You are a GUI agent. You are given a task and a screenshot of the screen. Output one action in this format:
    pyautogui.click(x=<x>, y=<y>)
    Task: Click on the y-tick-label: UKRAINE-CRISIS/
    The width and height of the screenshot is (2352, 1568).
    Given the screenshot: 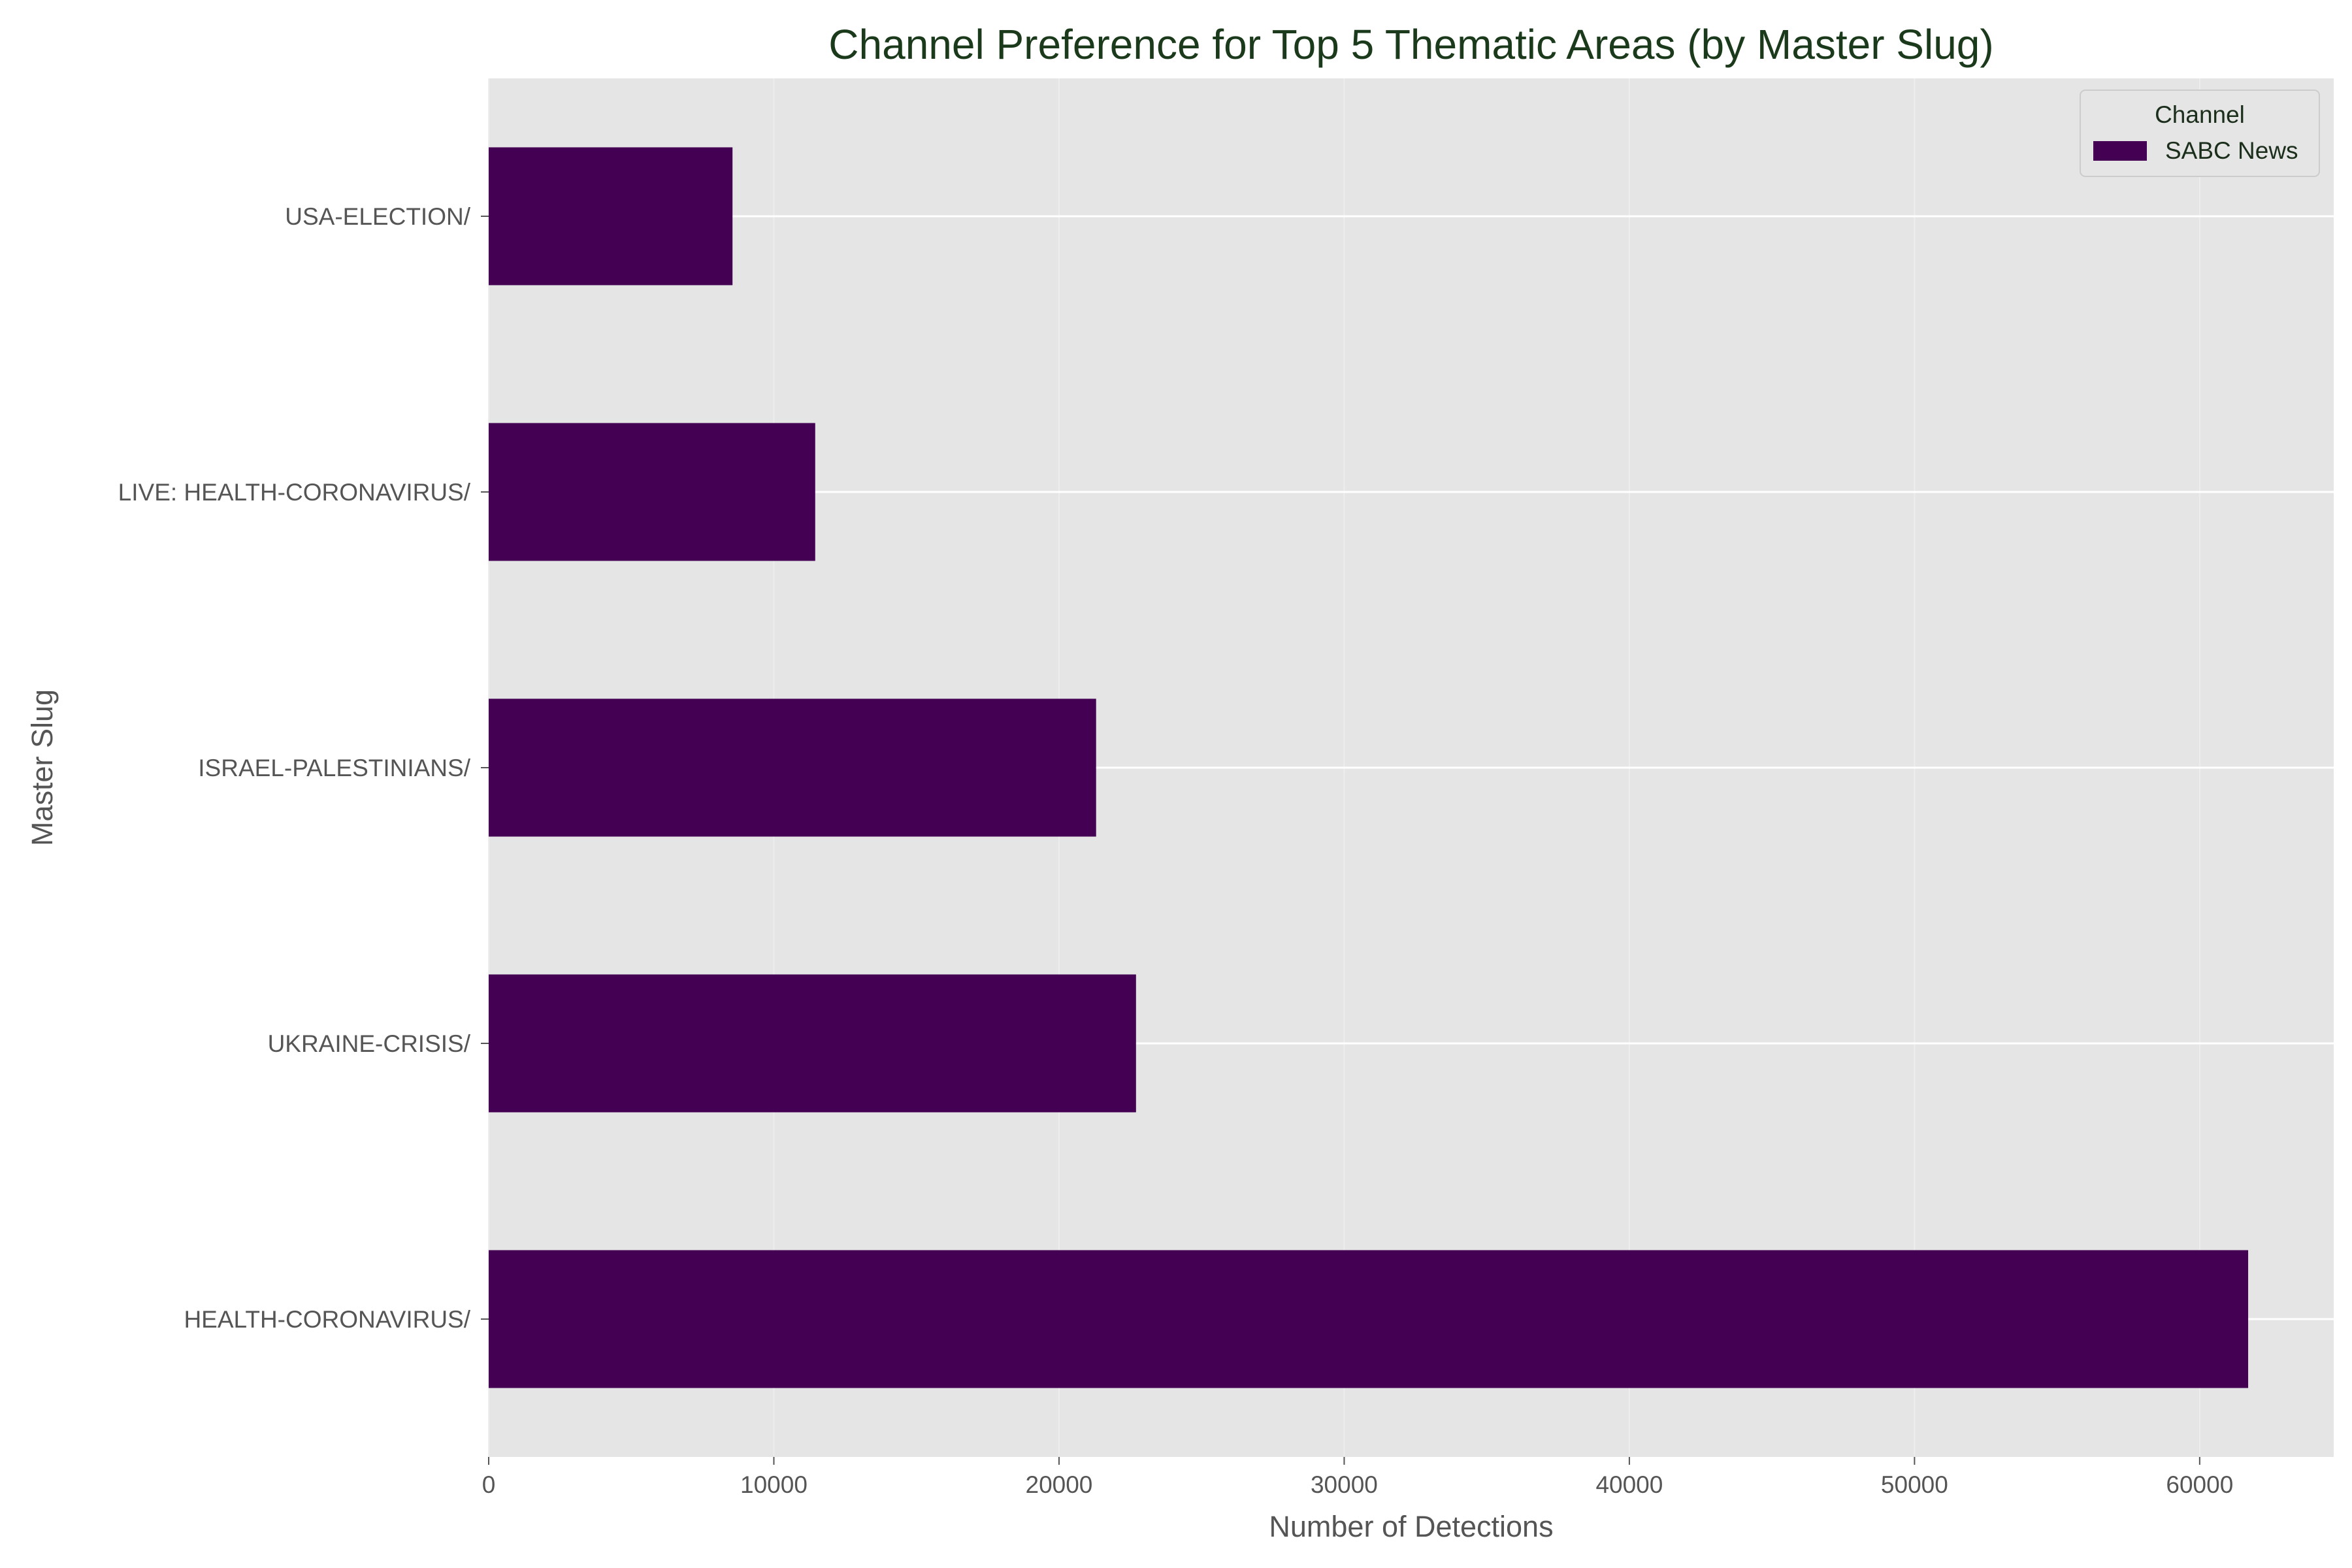 What is the action you would take?
    pyautogui.click(x=369, y=1043)
    